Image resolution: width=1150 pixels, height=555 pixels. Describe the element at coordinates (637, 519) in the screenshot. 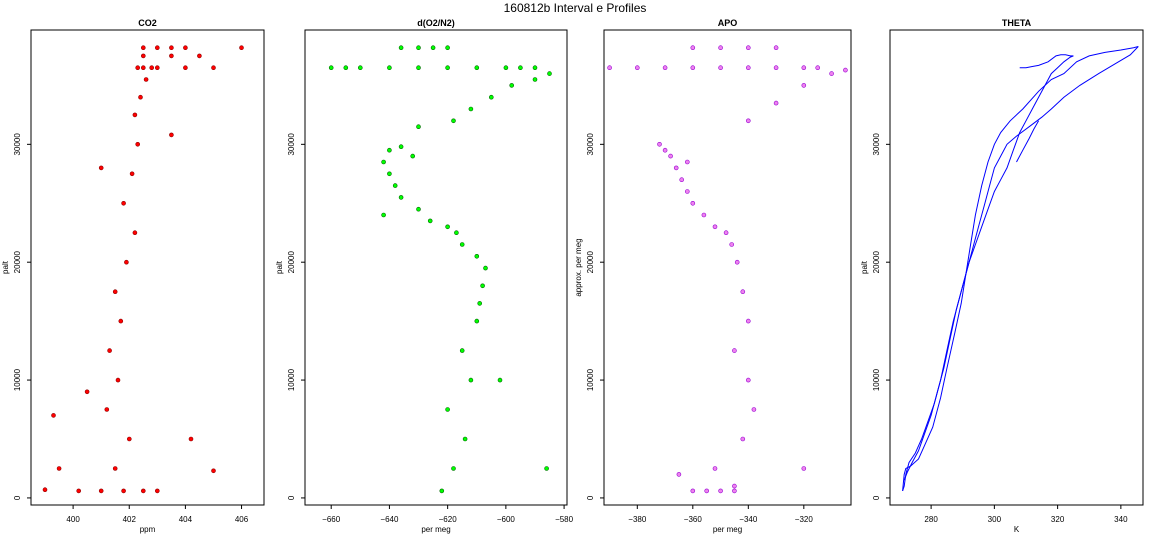

I see `x-tick-label: −380` at that location.